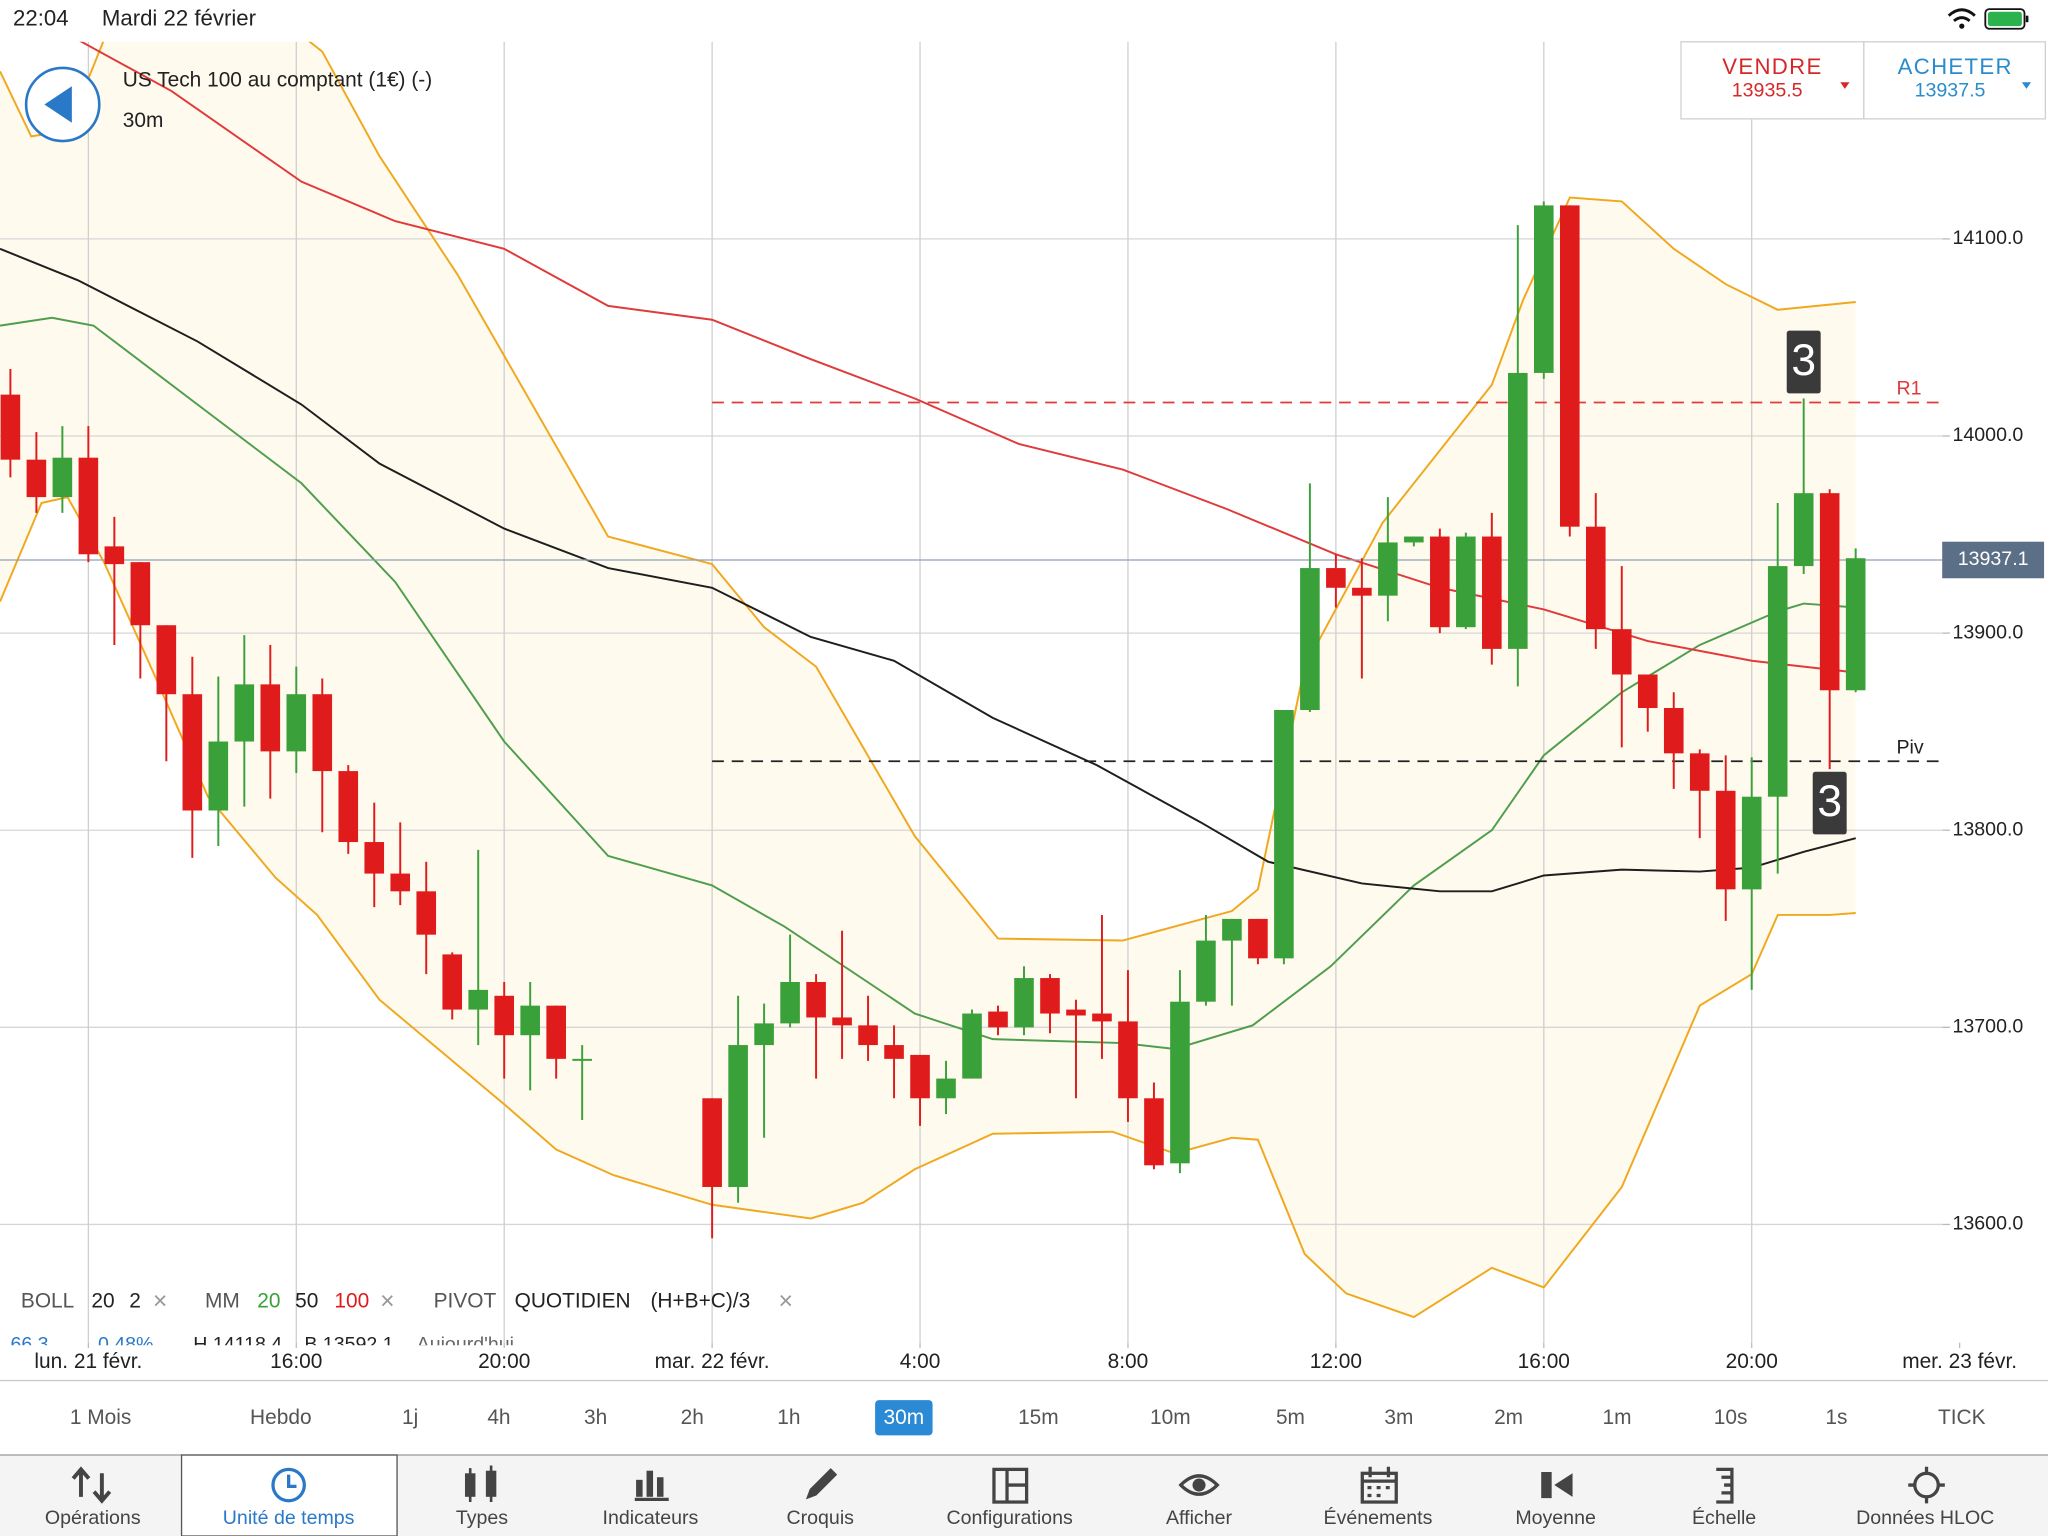 Image resolution: width=2048 pixels, height=1536 pixels. What do you see at coordinates (1829, 801) in the screenshot?
I see `annotation-label: 3` at bounding box center [1829, 801].